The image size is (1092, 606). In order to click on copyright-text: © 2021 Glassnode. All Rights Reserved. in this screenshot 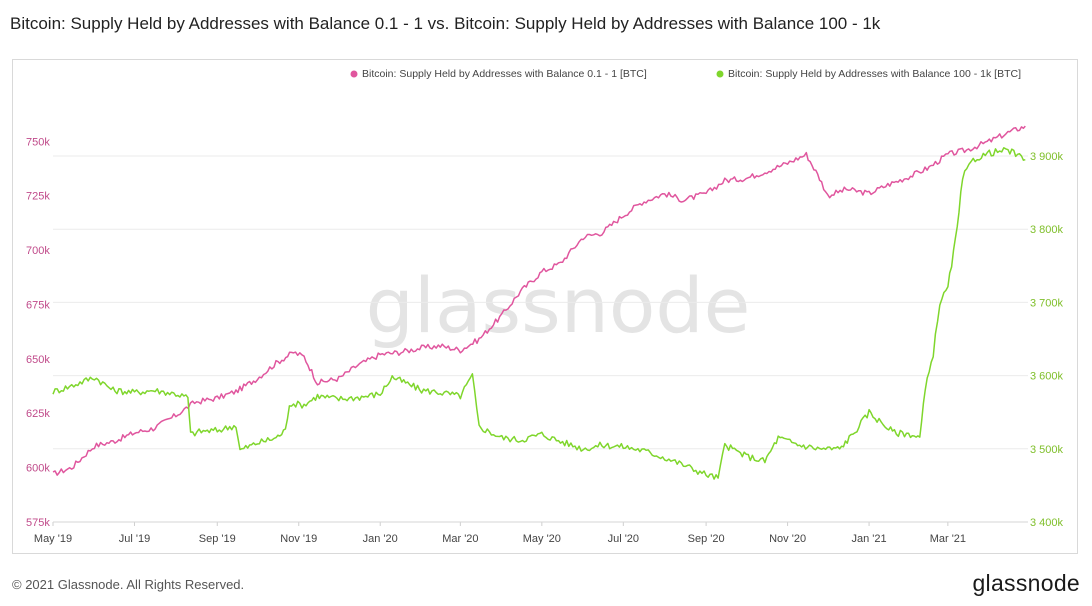, I will do `click(128, 584)`.